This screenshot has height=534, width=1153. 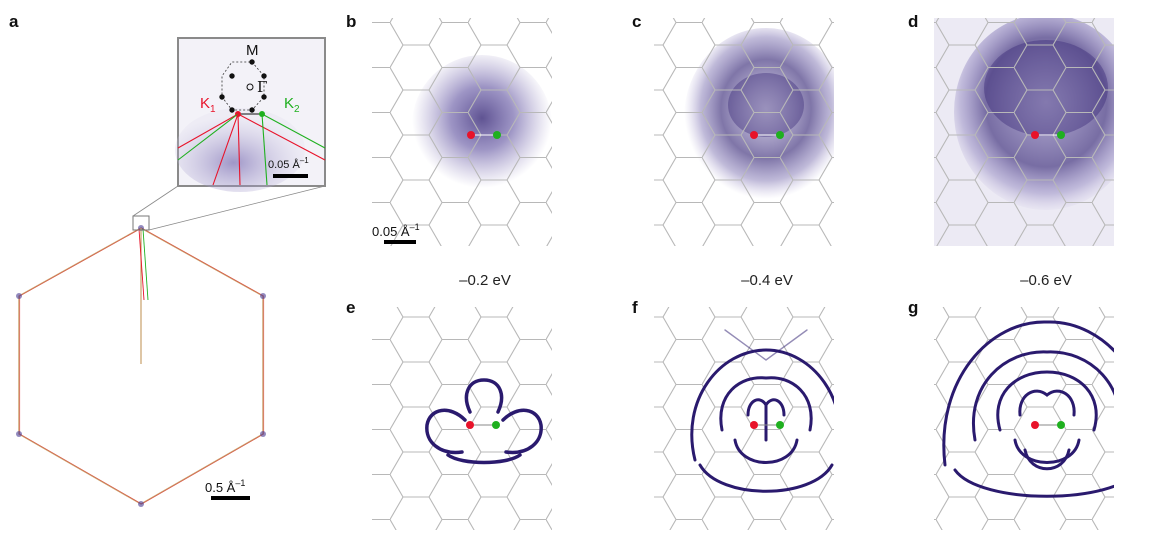 I want to click on inset-label-K1: K1, so click(x=208, y=105).